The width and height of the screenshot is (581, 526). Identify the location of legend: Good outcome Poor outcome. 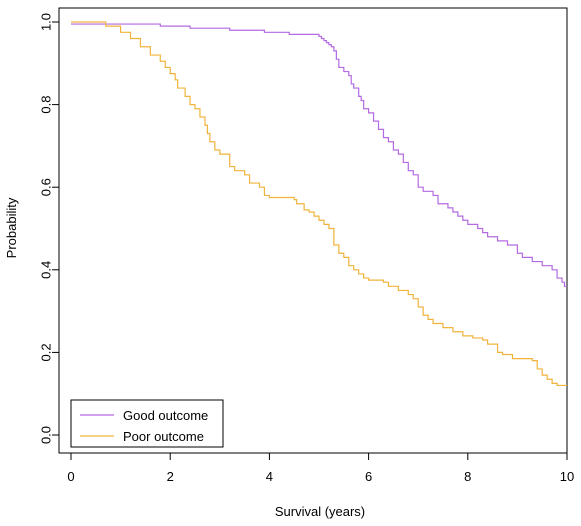
(147, 423).